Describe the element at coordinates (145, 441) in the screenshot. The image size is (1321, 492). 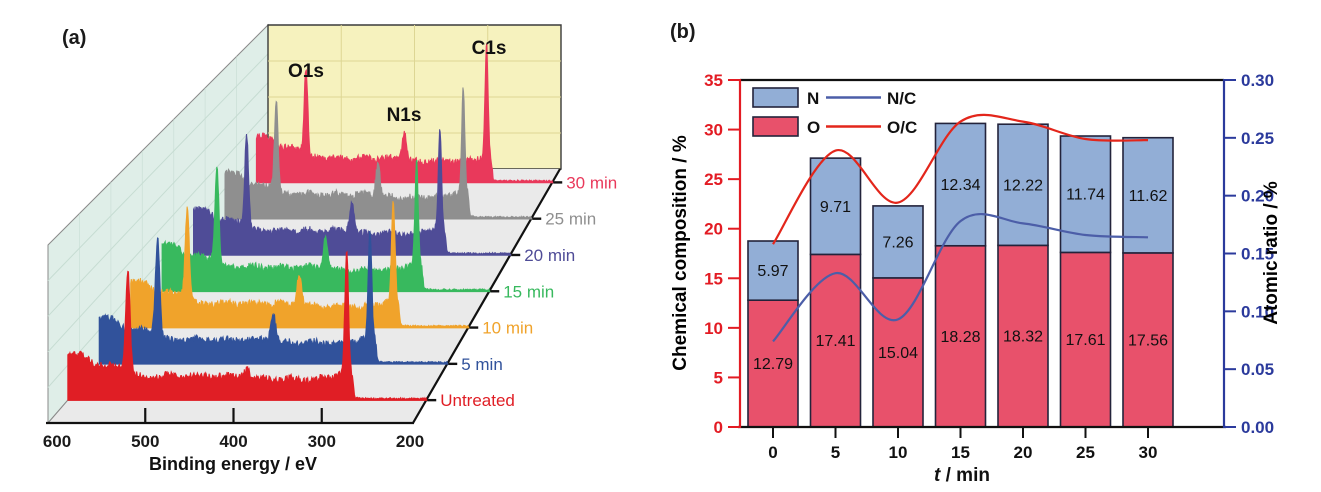
I see `x-axis-tick-label: 500` at that location.